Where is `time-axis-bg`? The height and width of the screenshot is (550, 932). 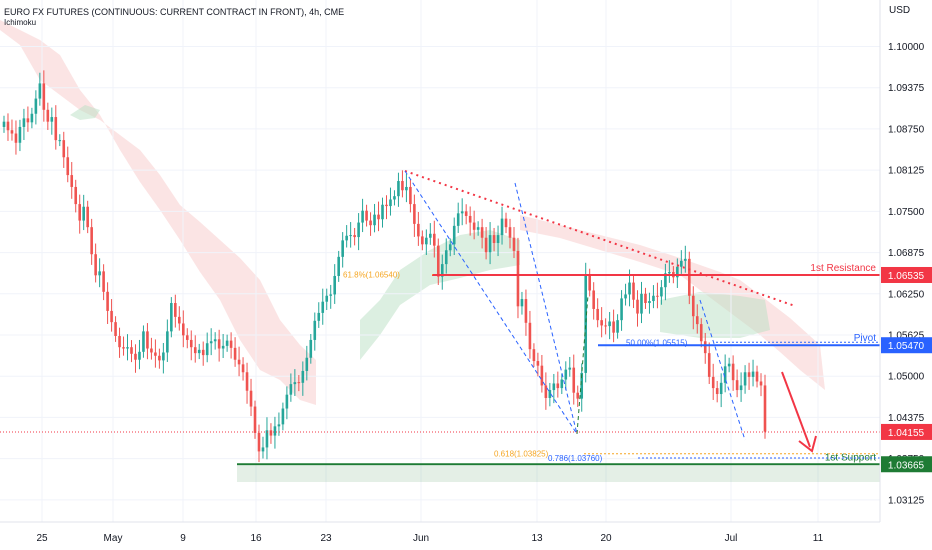 time-axis-bg is located at coordinates (440, 536).